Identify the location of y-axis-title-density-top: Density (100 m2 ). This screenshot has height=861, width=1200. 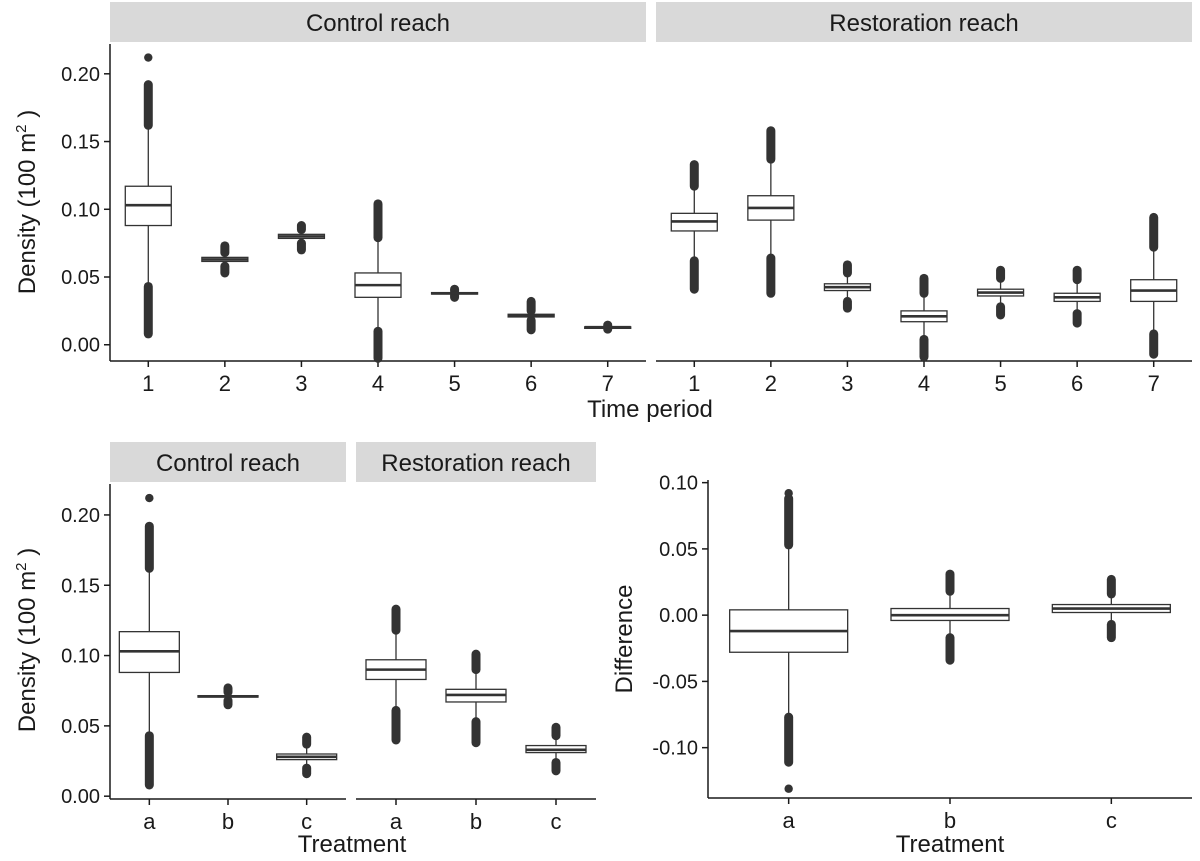
(27, 202).